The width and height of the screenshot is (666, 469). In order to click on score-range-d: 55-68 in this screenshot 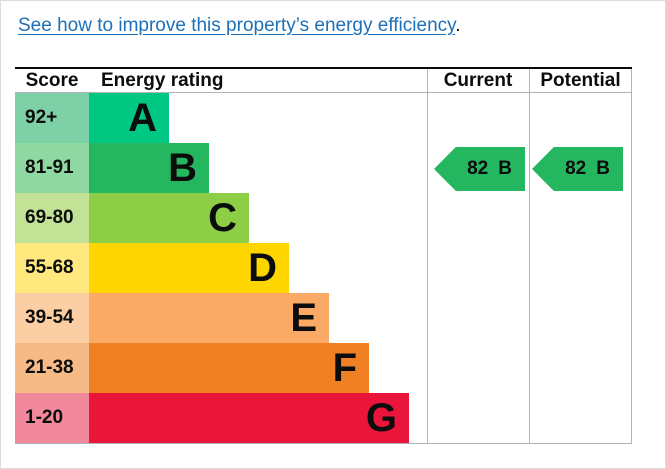, I will do `click(52, 268)`.